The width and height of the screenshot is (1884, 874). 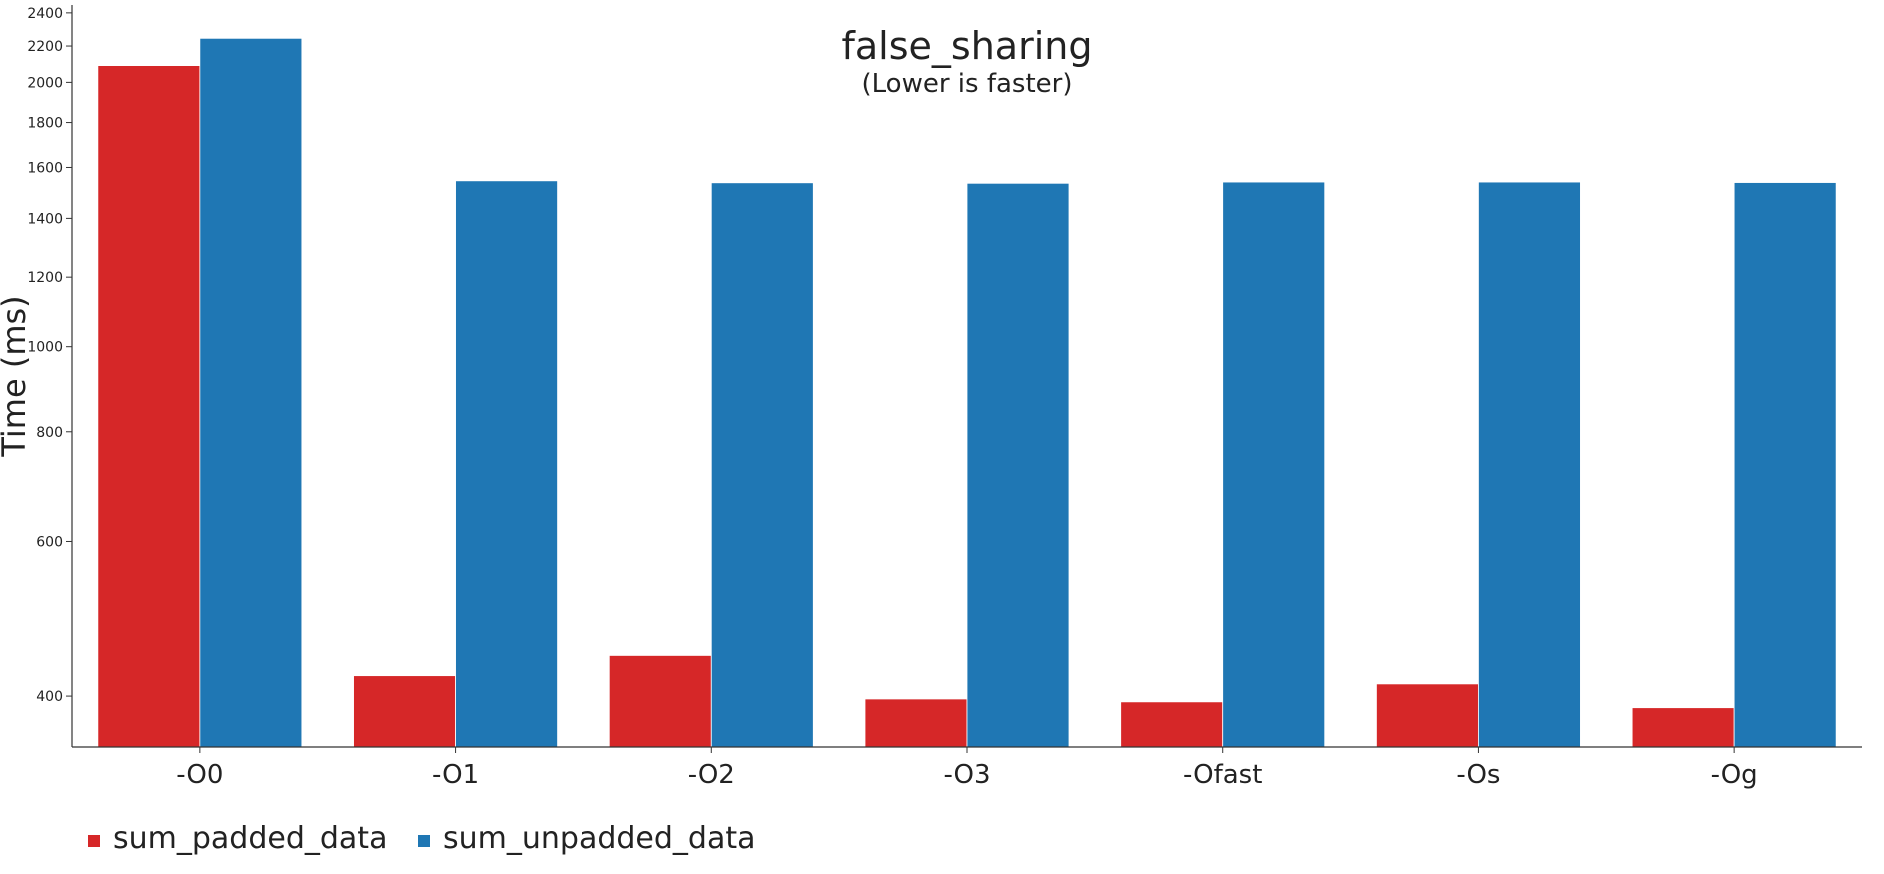 What do you see at coordinates (967, 84) in the screenshot?
I see `chart-subtitle: (Lower is faster)` at bounding box center [967, 84].